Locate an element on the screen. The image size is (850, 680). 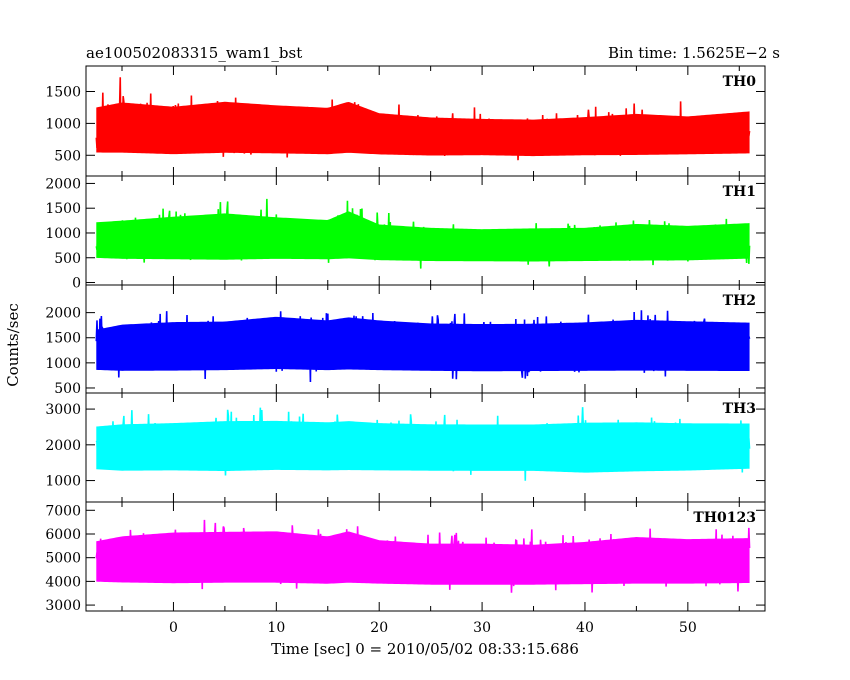
x-tick-label: 30 is located at coordinates (482, 628).